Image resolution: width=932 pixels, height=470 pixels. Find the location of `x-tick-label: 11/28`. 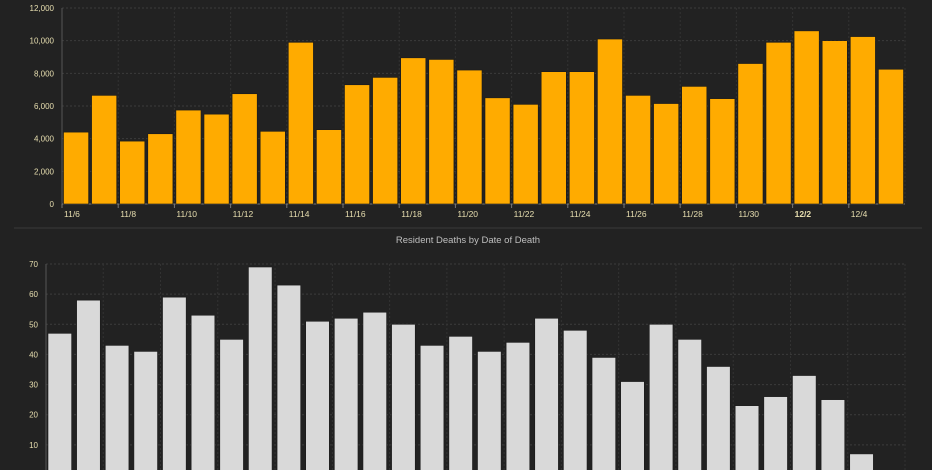

x-tick-label: 11/28 is located at coordinates (692, 214).